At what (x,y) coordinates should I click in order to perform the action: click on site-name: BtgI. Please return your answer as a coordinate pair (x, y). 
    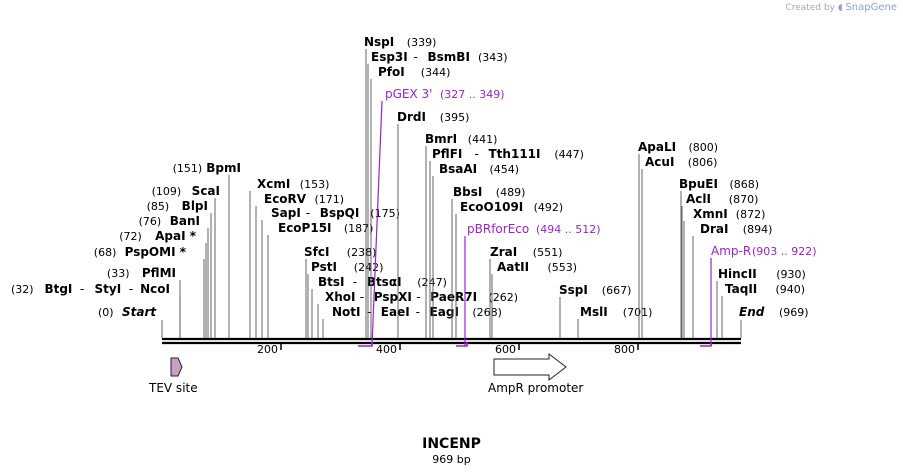
    Looking at the image, I should click on (58, 289).